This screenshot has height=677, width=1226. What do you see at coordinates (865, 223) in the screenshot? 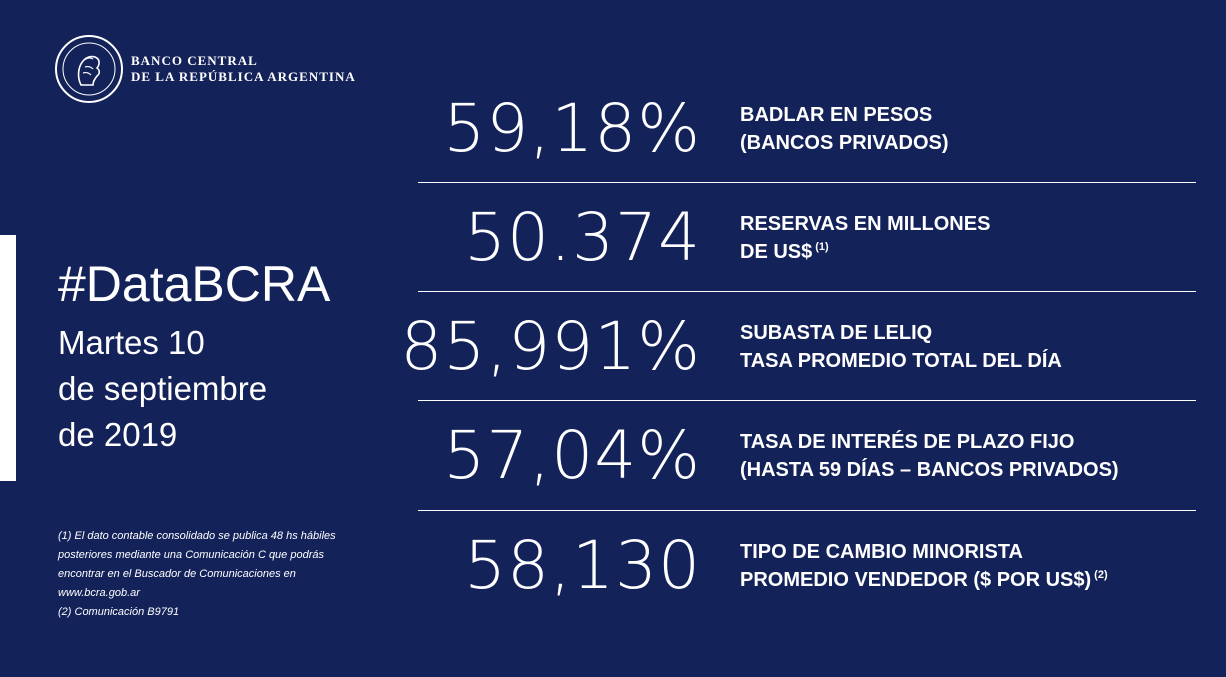
I see `indicator-label-line1: RESERVAS EN MILLONES` at bounding box center [865, 223].